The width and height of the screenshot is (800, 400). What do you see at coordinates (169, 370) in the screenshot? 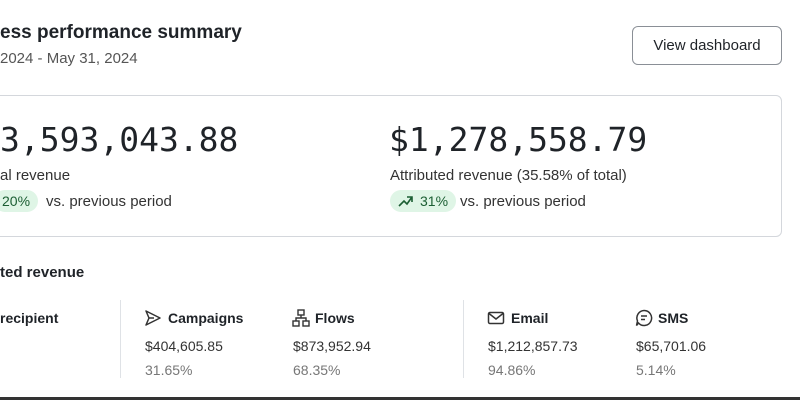
I see `channel-share: 31.65%` at bounding box center [169, 370].